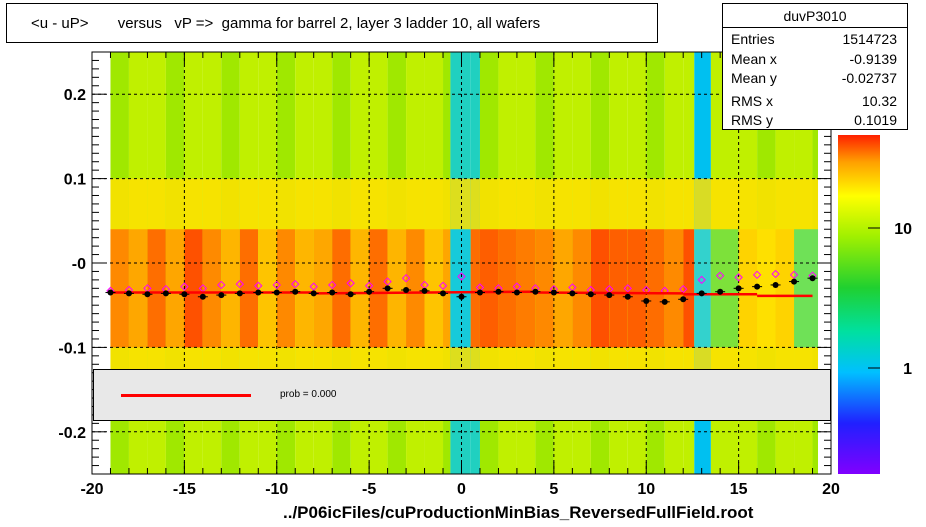  Describe the element at coordinates (752, 101) in the screenshot. I see `stat-label: RMS x` at that location.